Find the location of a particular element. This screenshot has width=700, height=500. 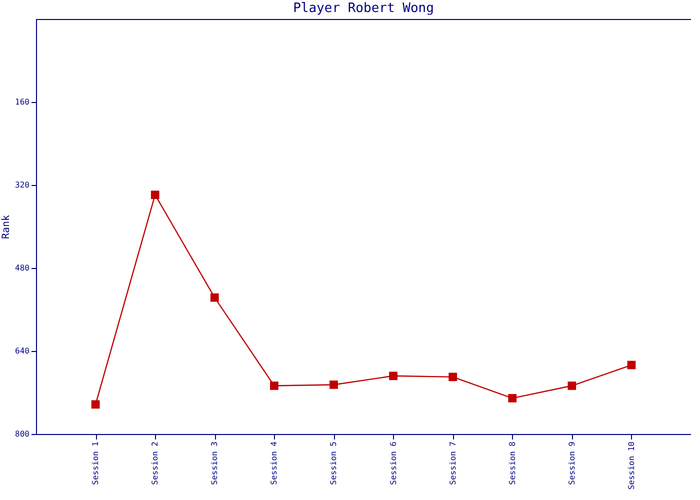

y-tick-label: 640 is located at coordinates (22, 351).